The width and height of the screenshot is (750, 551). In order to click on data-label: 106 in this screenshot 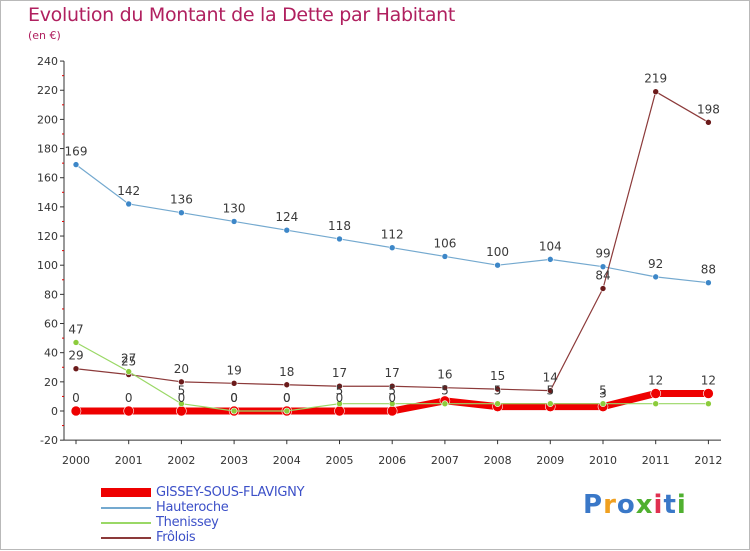, I will do `click(444, 243)`.